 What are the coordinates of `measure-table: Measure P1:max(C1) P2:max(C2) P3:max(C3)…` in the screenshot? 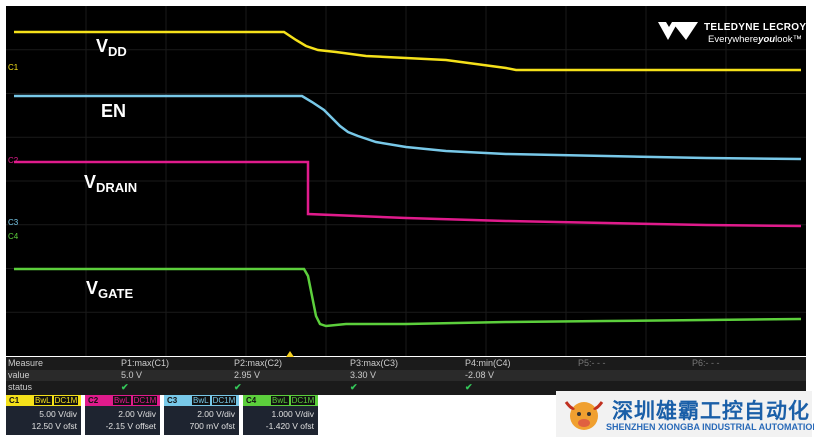 It's located at (406, 376).